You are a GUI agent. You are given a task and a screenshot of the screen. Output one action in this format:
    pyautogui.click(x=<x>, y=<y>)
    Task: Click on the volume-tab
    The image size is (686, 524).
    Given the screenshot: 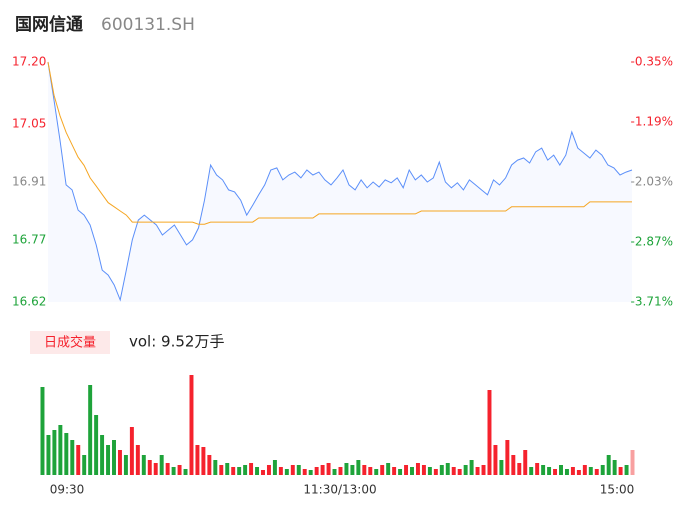 What is the action you would take?
    pyautogui.click(x=70, y=342)
    